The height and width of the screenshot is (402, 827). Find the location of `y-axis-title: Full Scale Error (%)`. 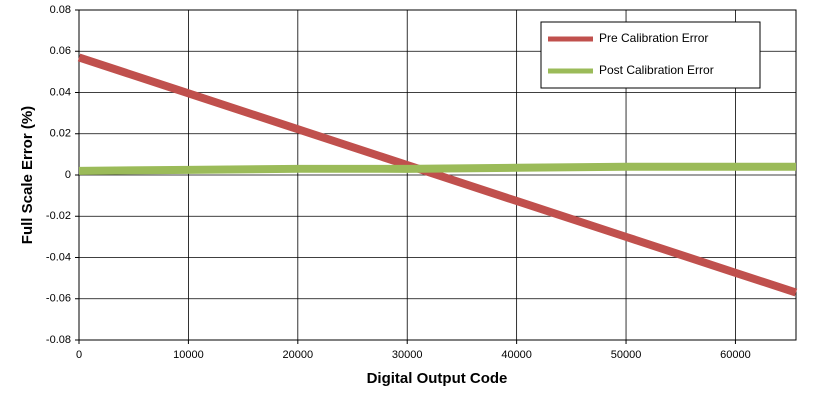

y-axis-title: Full Scale Error (%) is located at coordinates (27, 175).